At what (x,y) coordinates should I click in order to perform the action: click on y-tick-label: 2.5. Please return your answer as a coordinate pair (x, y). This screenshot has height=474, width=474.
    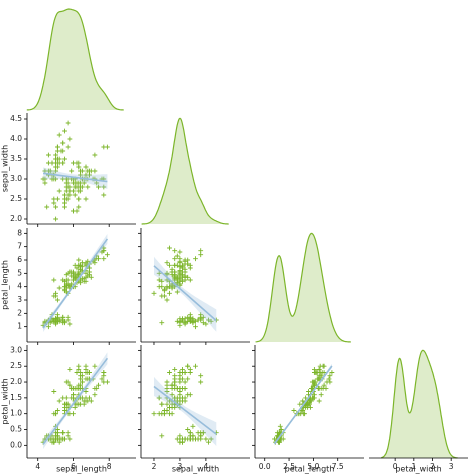
    Looking at the image, I should click on (16, 198).